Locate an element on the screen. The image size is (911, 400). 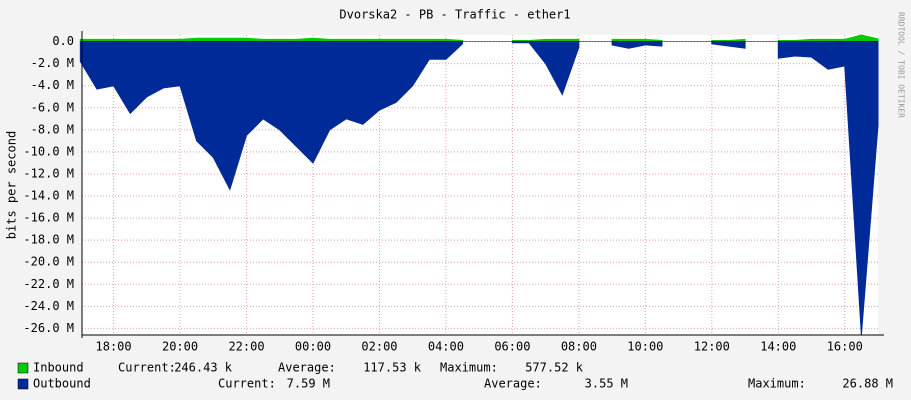
y-tick-label: -18.0 M is located at coordinates (48, 240).